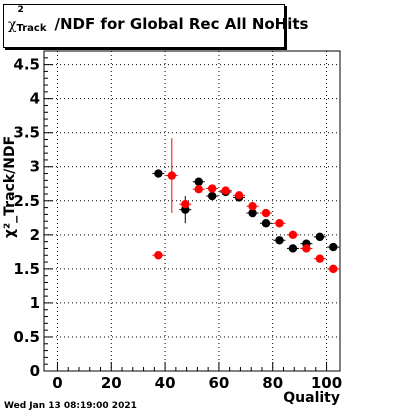 This screenshot has height=414, width=400. Describe the element at coordinates (35, 235) in the screenshot. I see `y-tick-label: 2` at that location.